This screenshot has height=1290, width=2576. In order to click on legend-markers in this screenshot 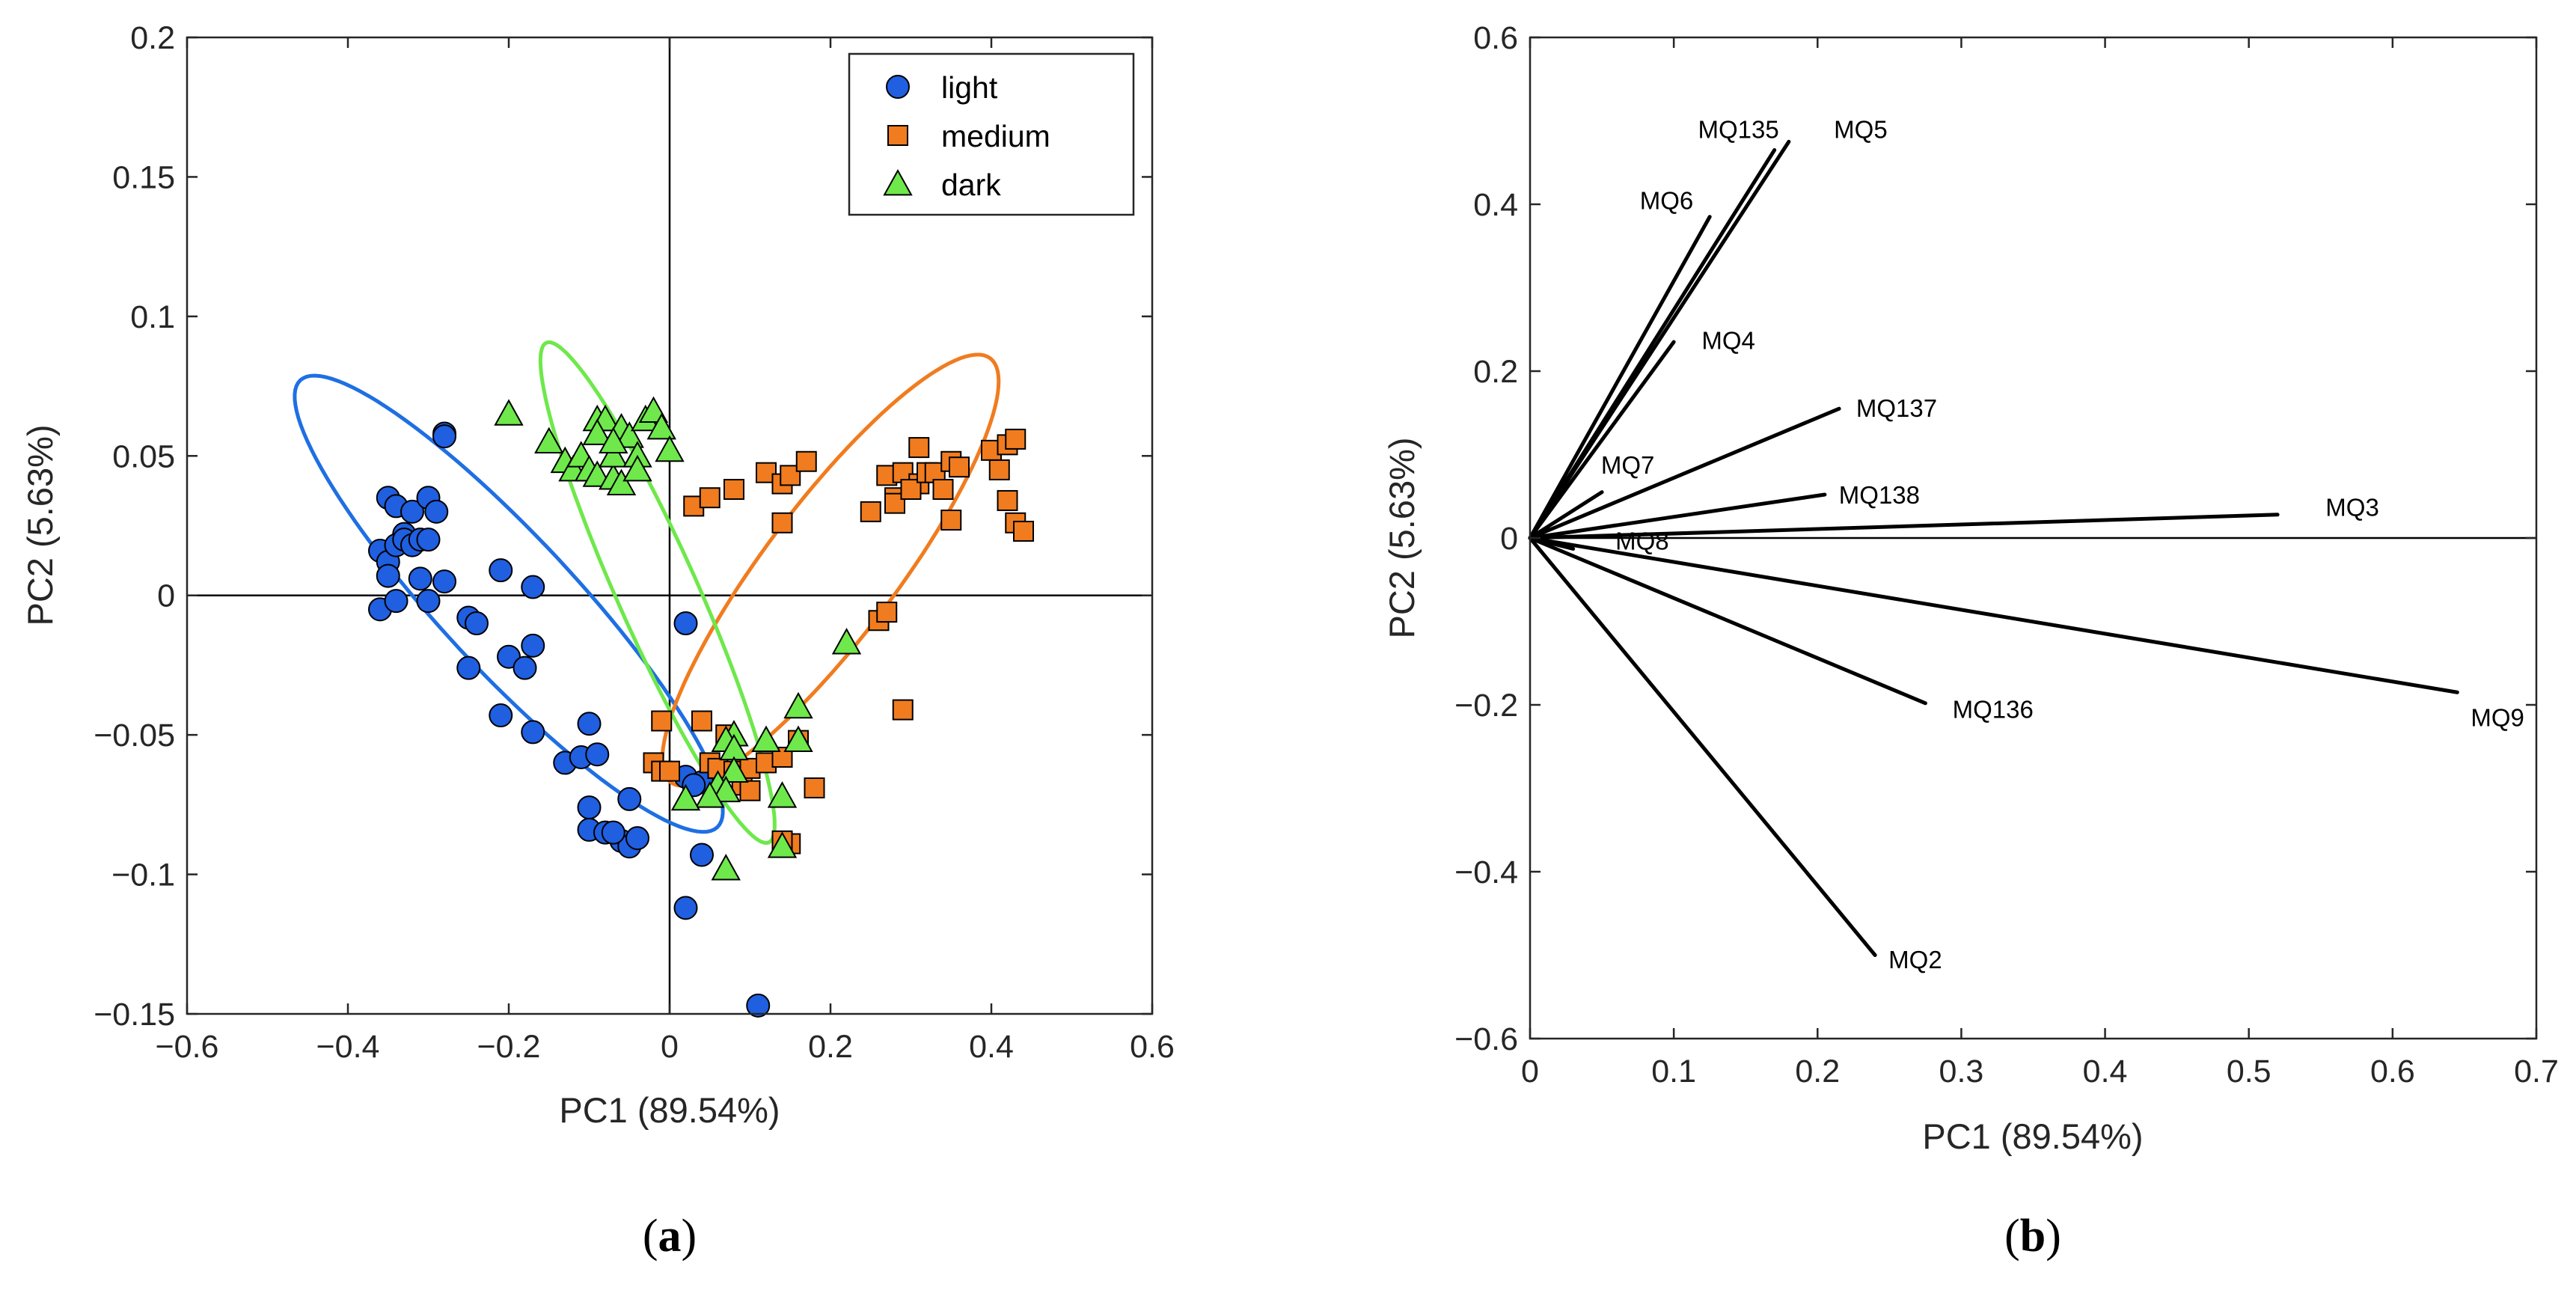, I will do `click(898, 135)`.